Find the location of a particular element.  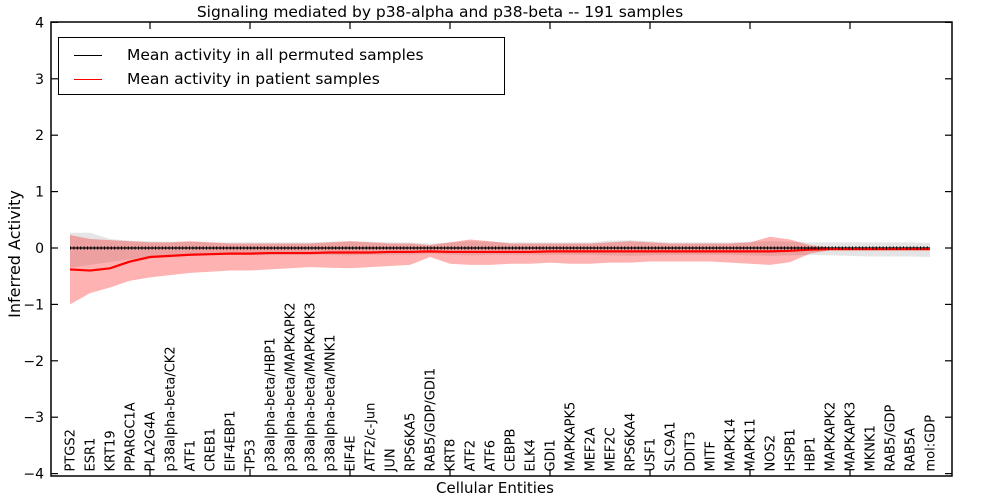

y-tick-label: 3 is located at coordinates (39, 80).